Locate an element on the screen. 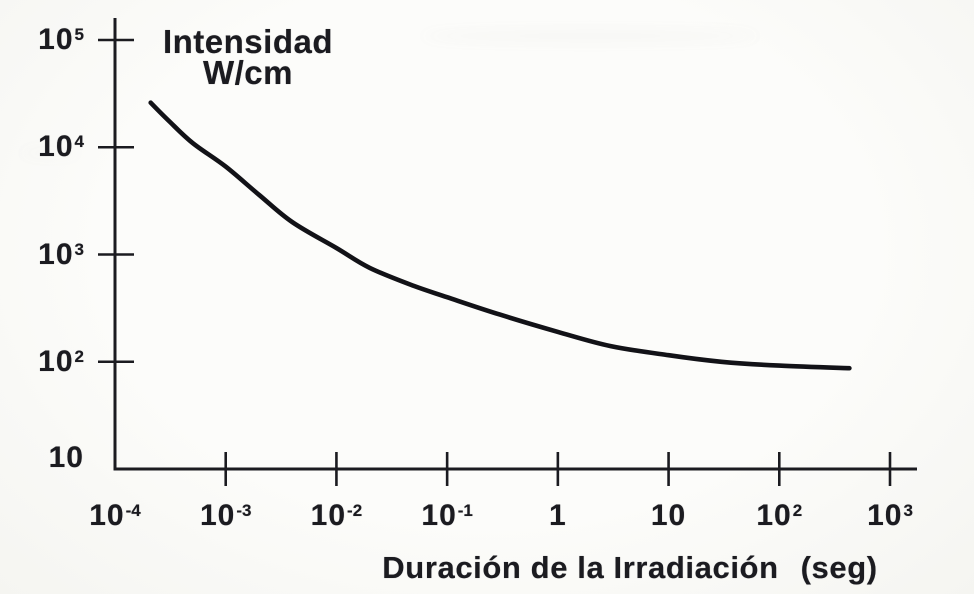 The width and height of the screenshot is (974, 594). y-tick-label: 103 is located at coordinates (42, 255).